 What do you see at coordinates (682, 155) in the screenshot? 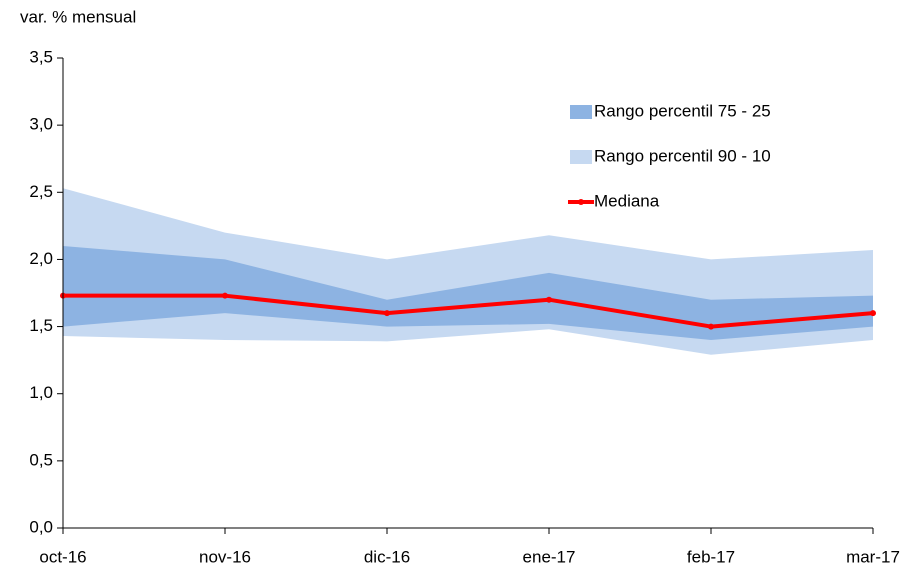
I see `legend-label: Rango percentil 90 - 10` at bounding box center [682, 155].